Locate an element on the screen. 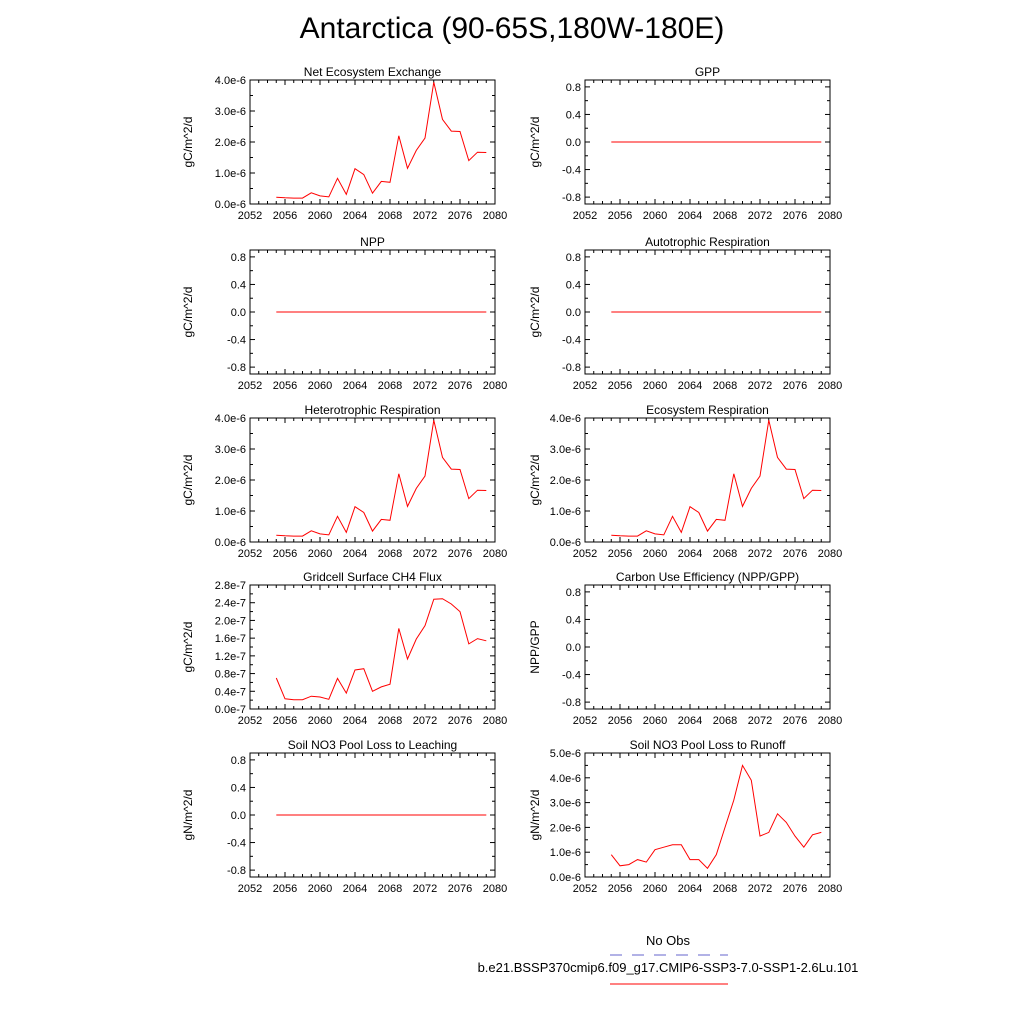 The image size is (1024, 1024). panel-title: Gridcell Surface CH4 Flux is located at coordinates (372, 577).